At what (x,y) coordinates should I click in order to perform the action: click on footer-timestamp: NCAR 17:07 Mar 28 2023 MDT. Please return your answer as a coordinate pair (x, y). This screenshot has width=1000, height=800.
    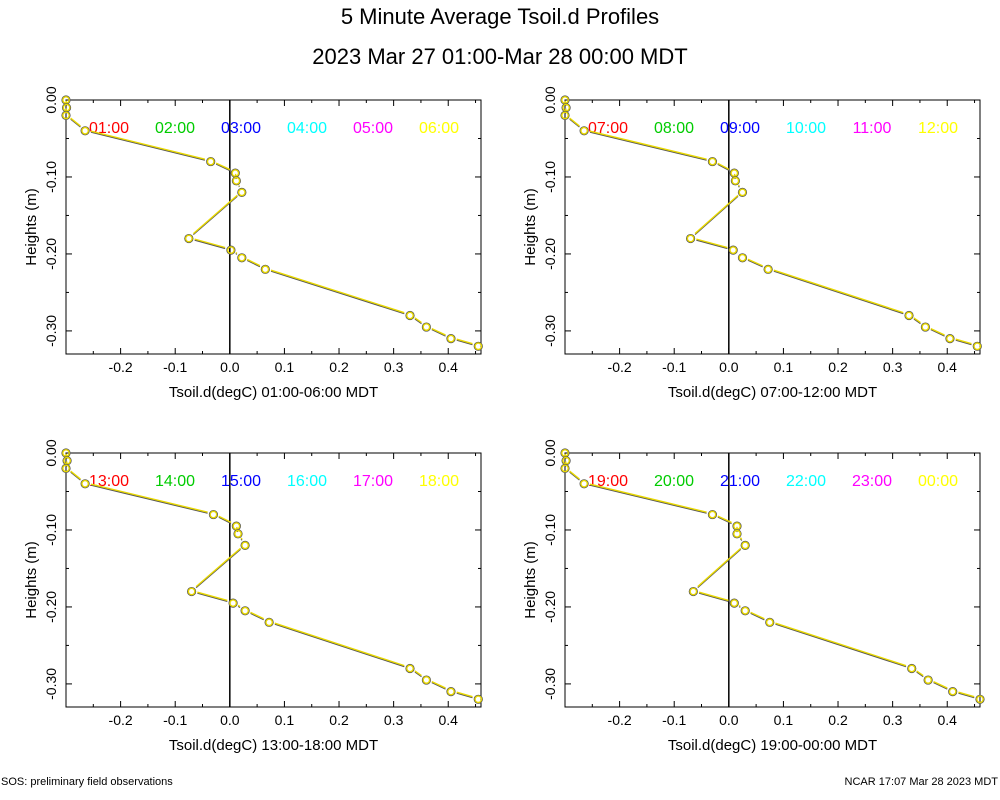
    Looking at the image, I should click on (921, 782).